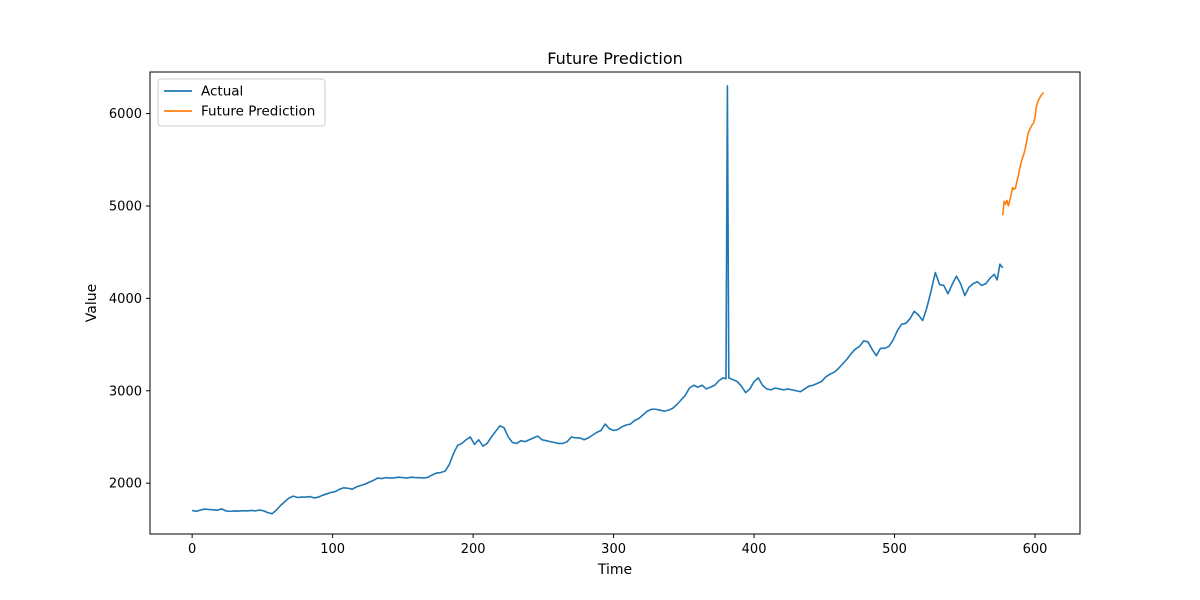 This screenshot has width=1200, height=600. Describe the element at coordinates (614, 570) in the screenshot. I see `x-axis-label: Time` at that location.